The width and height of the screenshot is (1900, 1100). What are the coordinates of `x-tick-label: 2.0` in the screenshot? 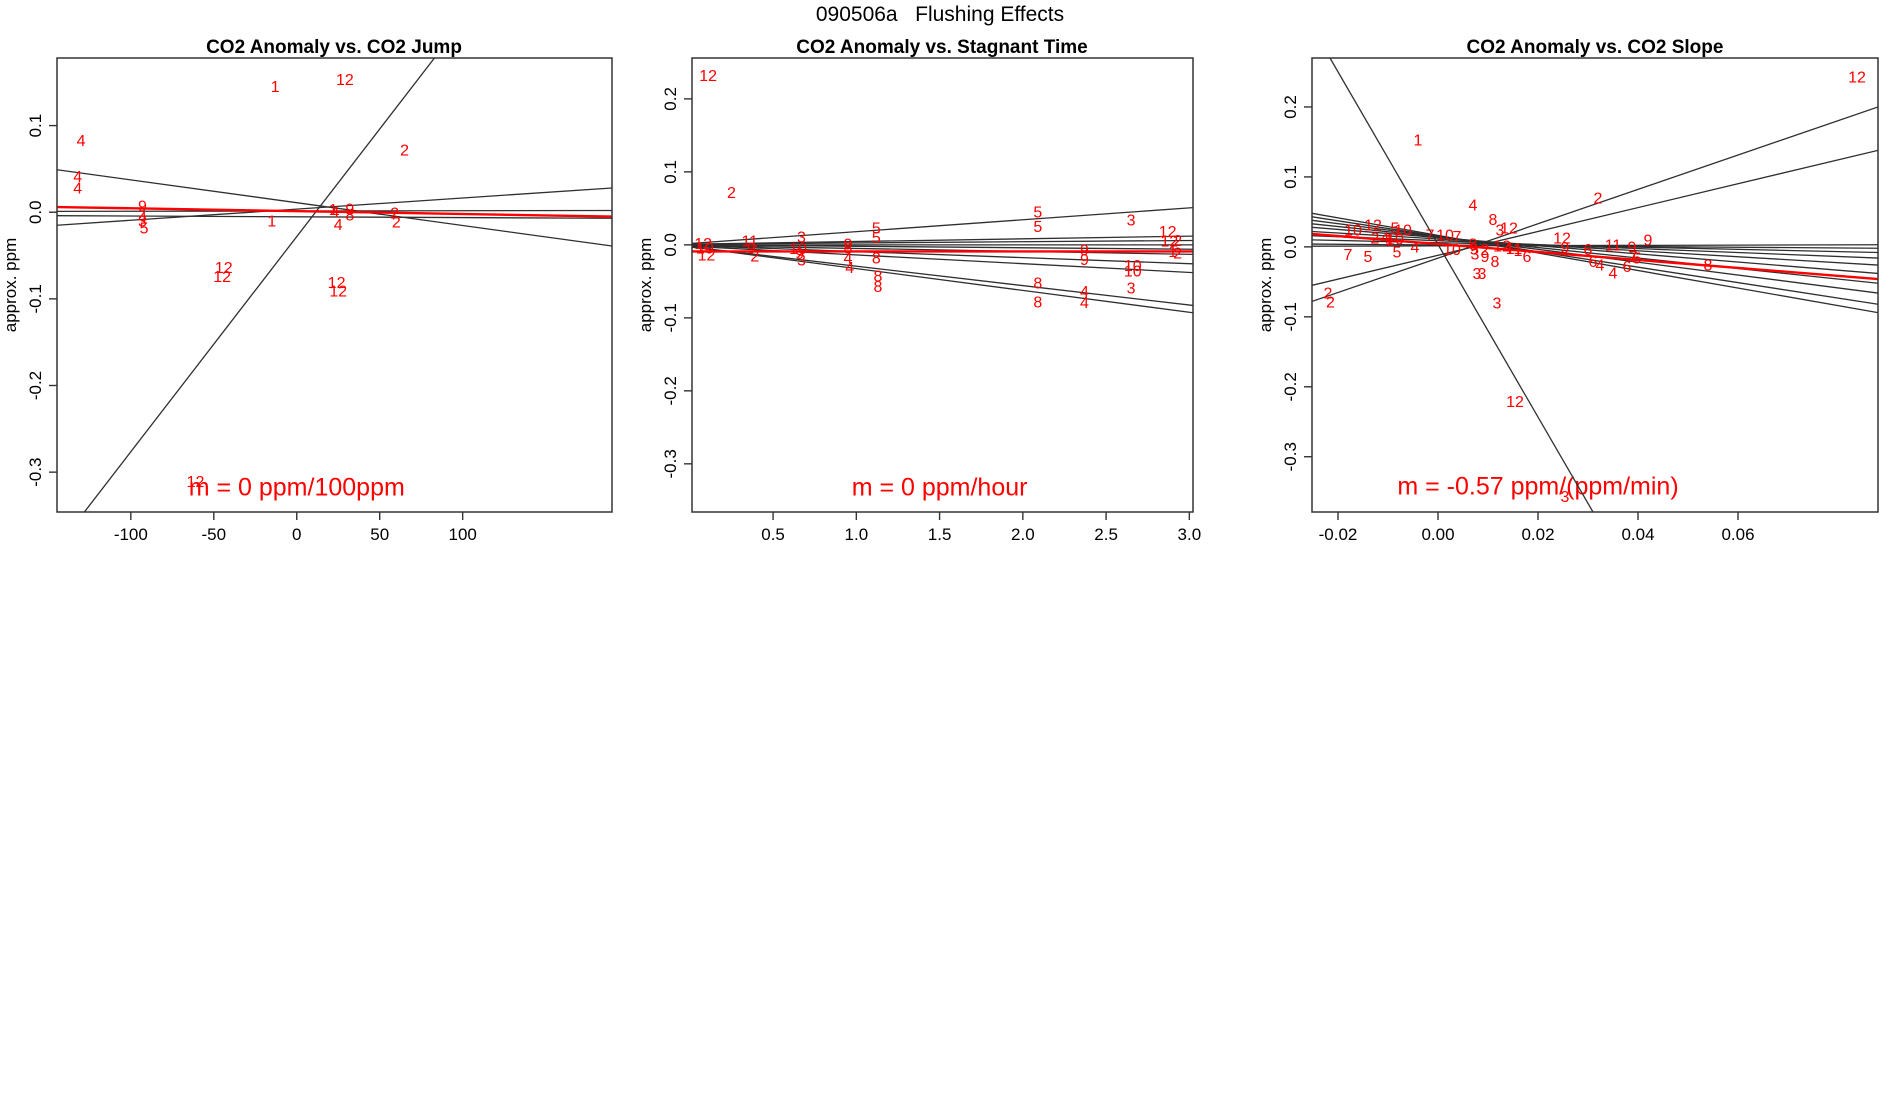 It's located at (1023, 534).